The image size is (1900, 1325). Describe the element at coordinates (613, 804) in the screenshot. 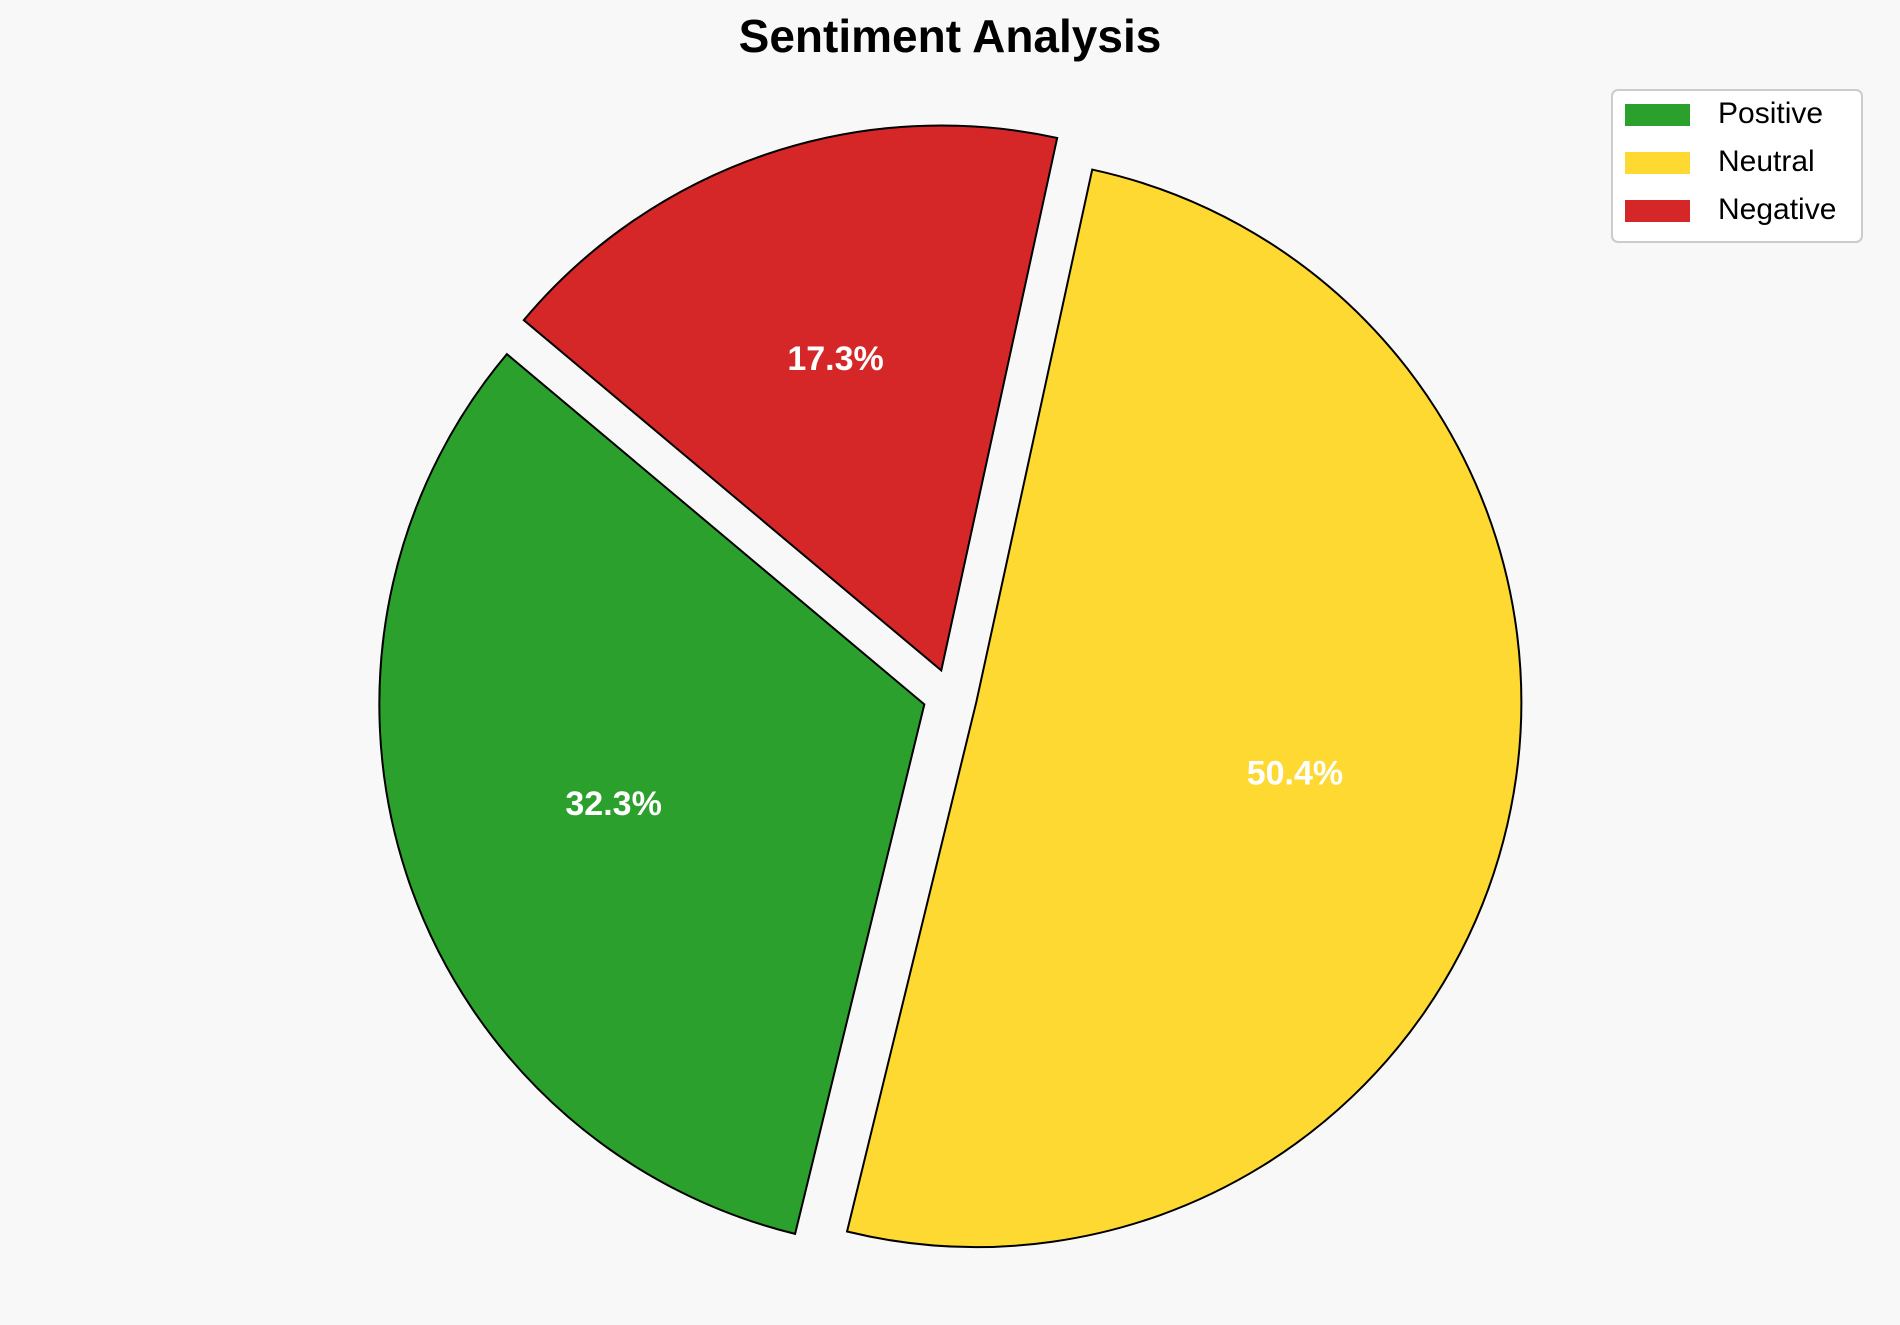

I see `slice-label: 32.3%` at that location.